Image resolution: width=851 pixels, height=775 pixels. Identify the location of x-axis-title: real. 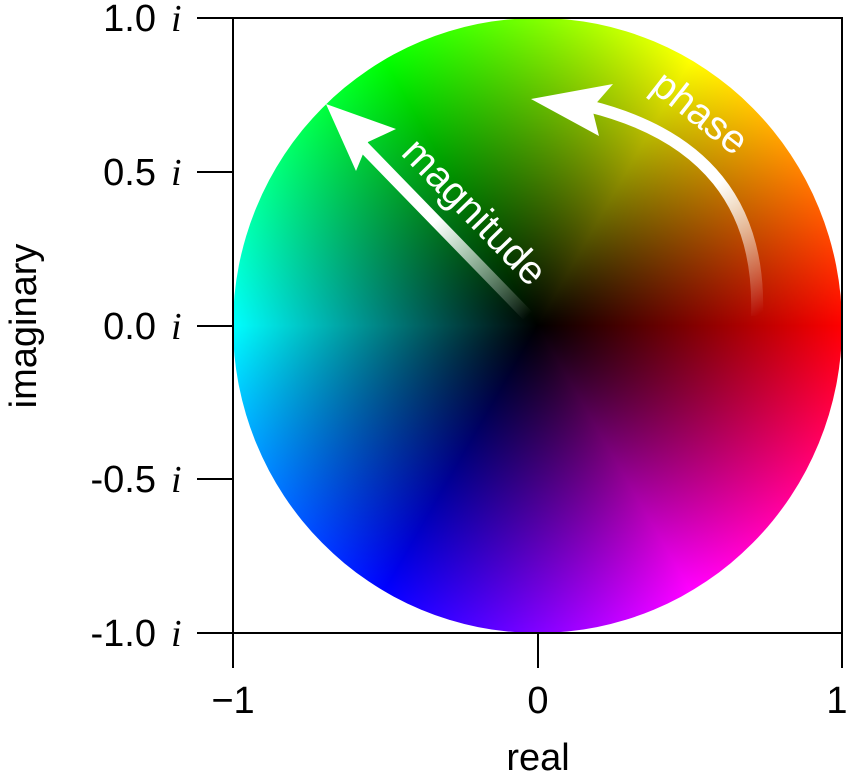
(537, 756).